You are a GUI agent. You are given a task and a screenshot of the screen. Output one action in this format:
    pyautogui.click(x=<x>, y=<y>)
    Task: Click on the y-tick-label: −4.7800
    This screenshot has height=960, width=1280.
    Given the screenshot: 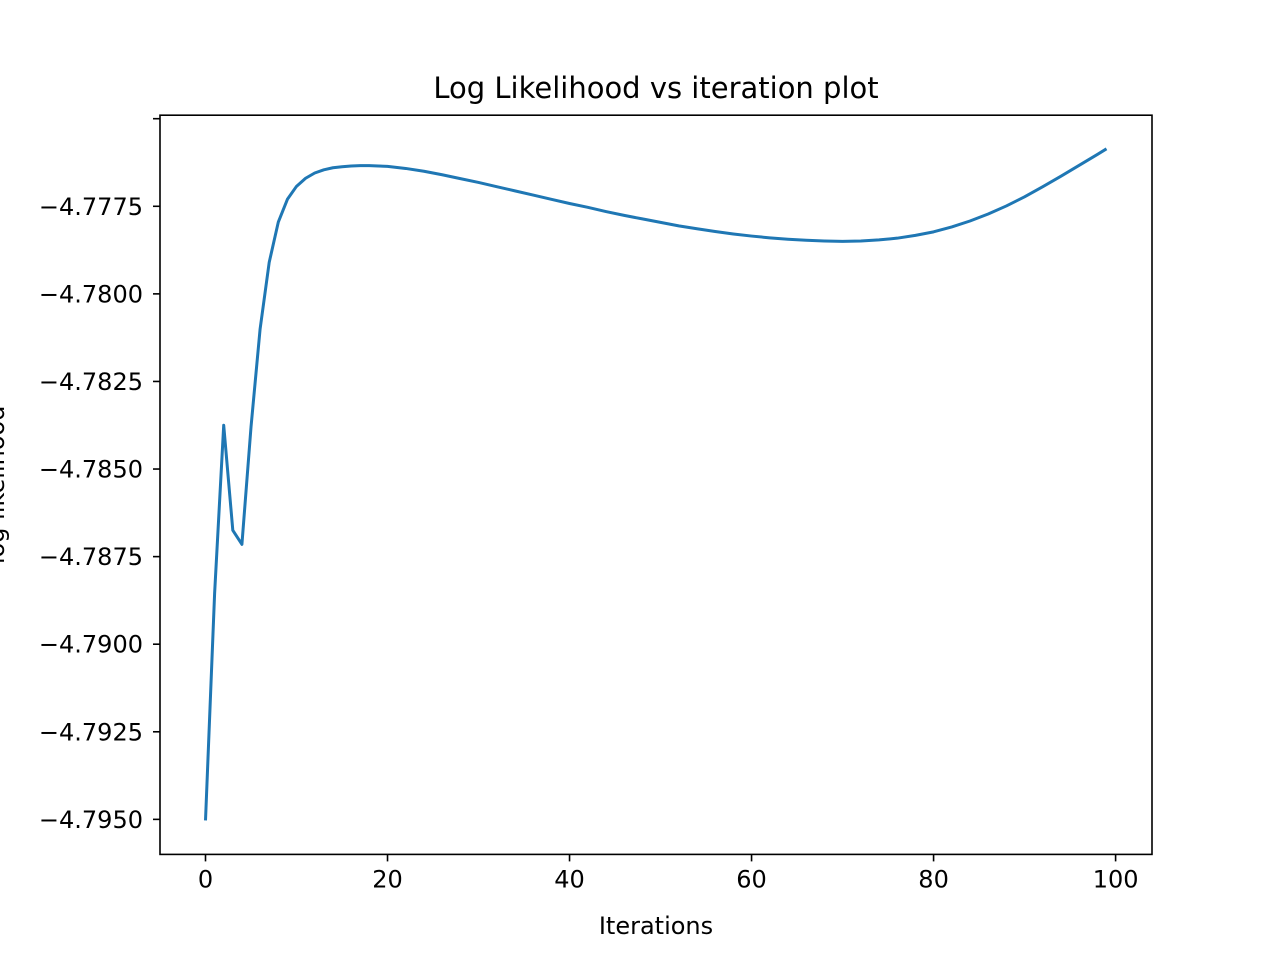 What is the action you would take?
    pyautogui.click(x=91, y=294)
    